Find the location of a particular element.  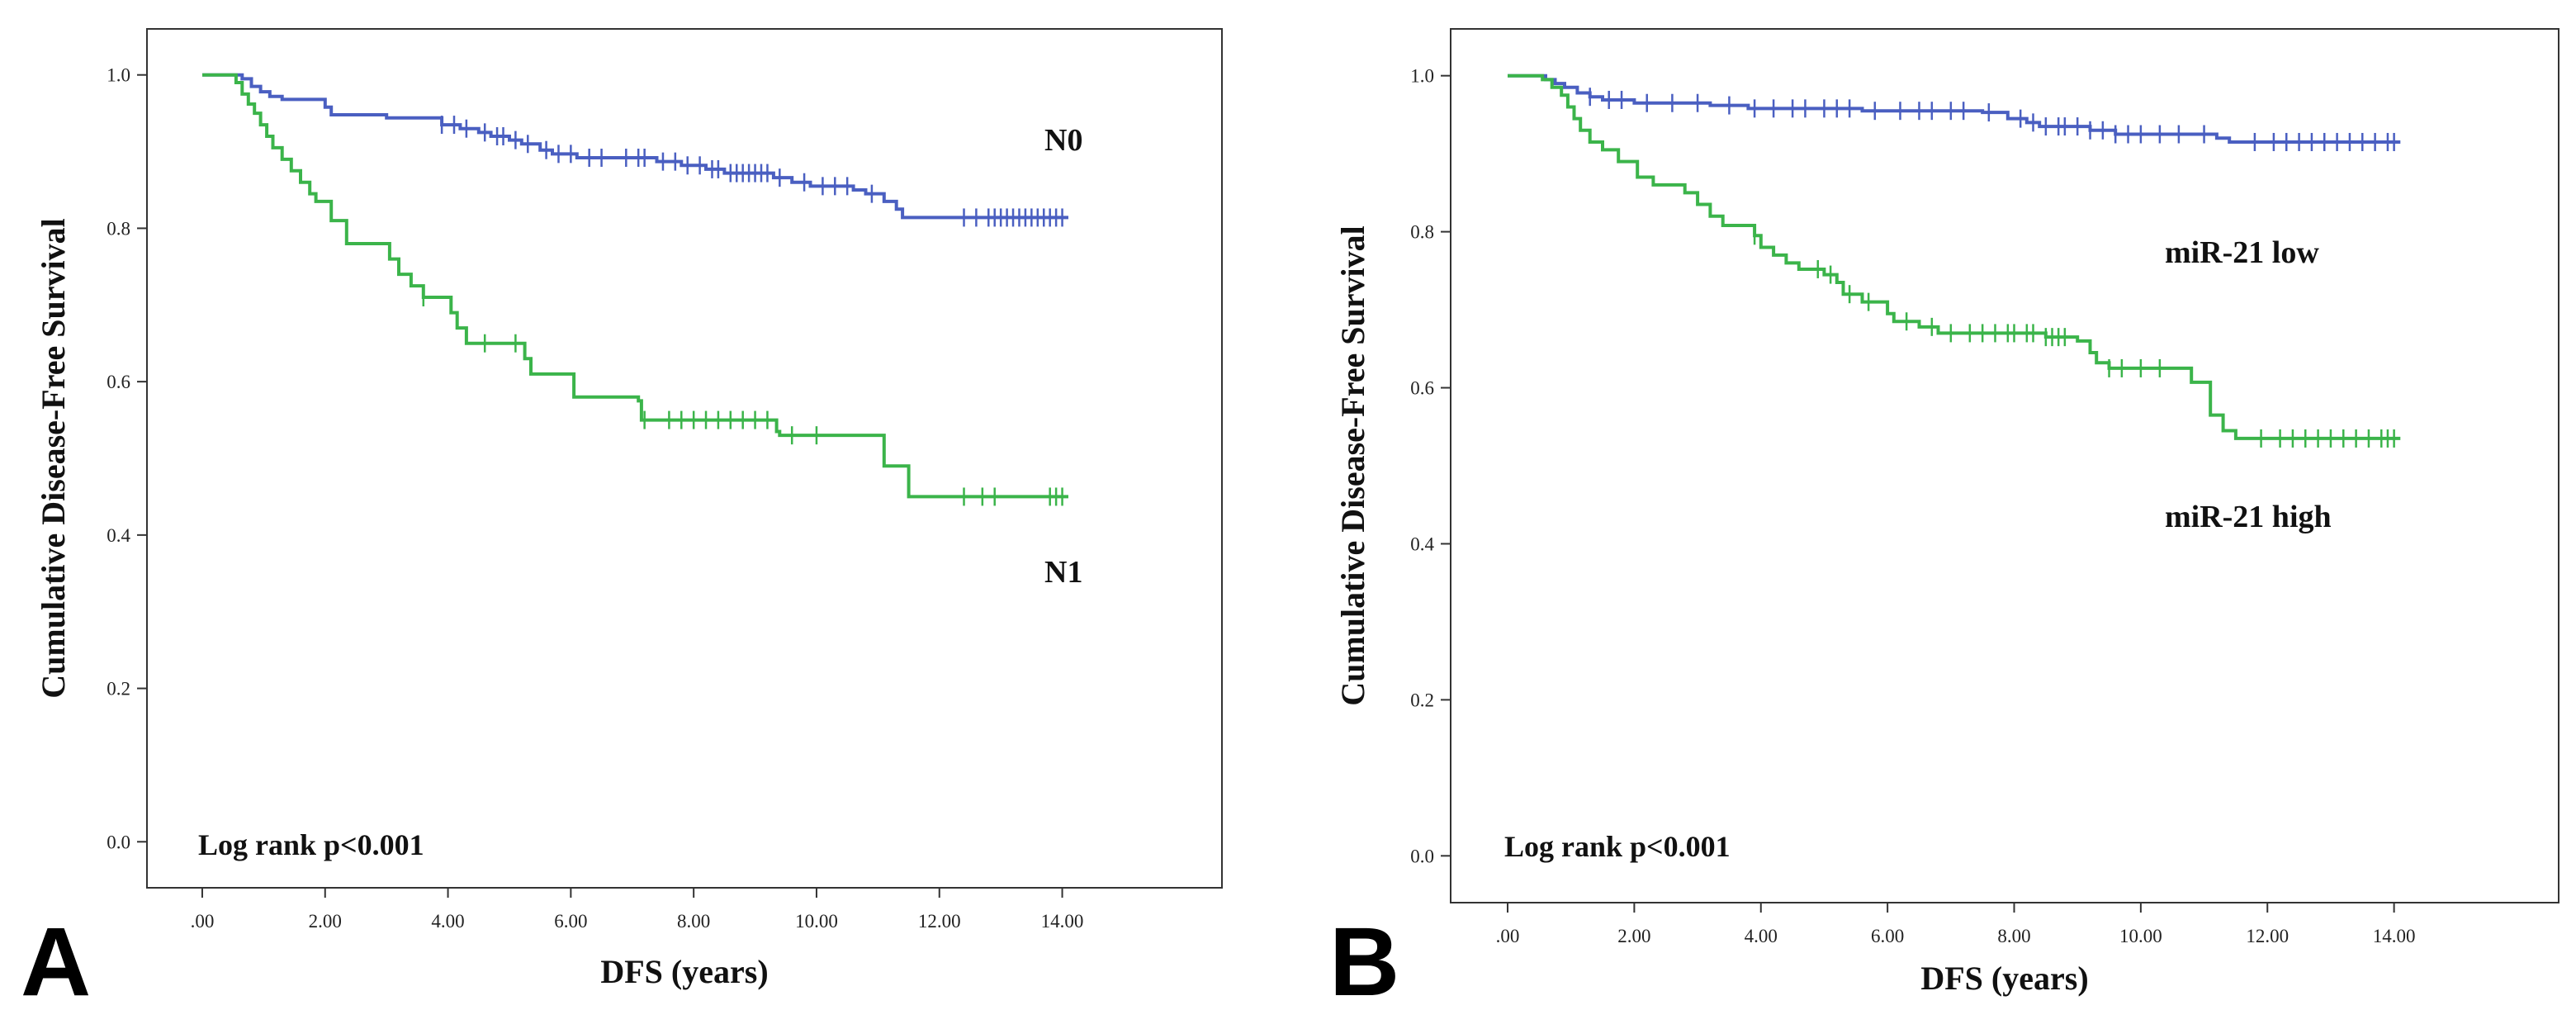

series-label: miR-21 high is located at coordinates (2248, 517).